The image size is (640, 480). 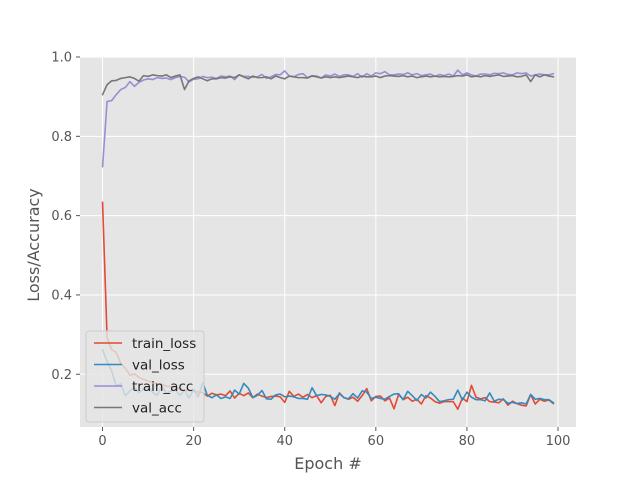 What do you see at coordinates (376, 441) in the screenshot?
I see `x-tick-label: 60` at bounding box center [376, 441].